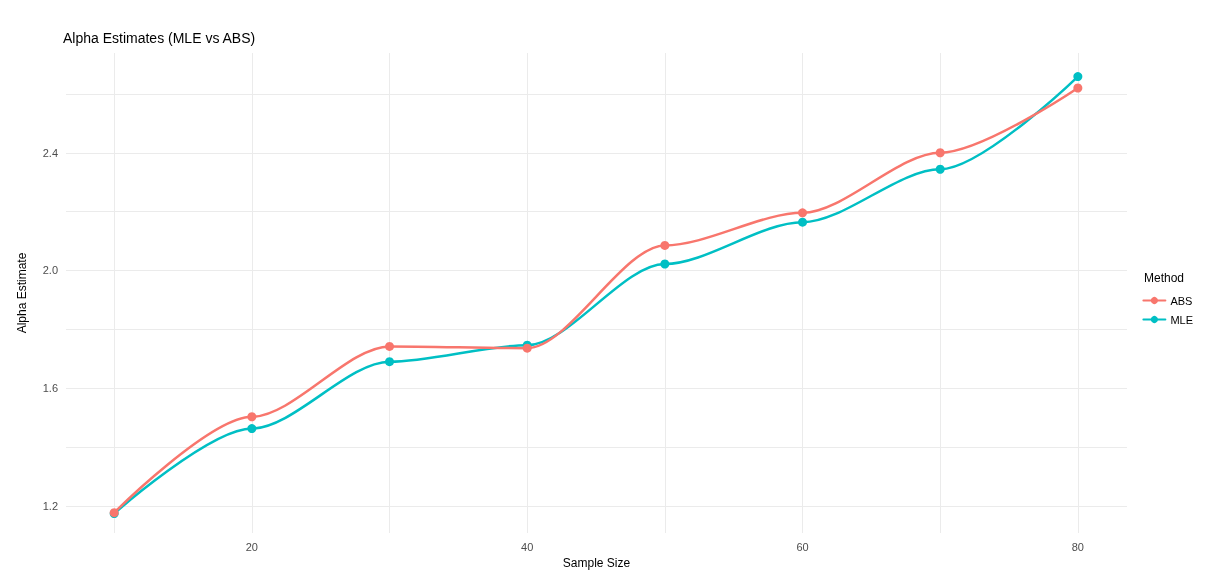 The image size is (1208, 586). What do you see at coordinates (159, 38) in the screenshot?
I see `chart-title: Alpha Estimates (MLE vs ABS)` at bounding box center [159, 38].